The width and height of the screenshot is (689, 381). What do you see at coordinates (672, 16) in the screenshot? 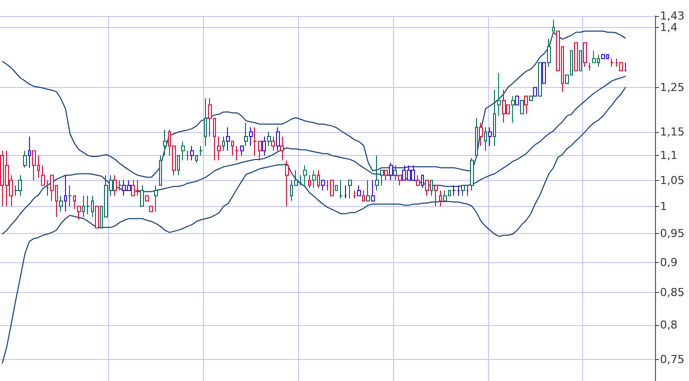
I see `y-tick-label: 1,43` at bounding box center [672, 16].